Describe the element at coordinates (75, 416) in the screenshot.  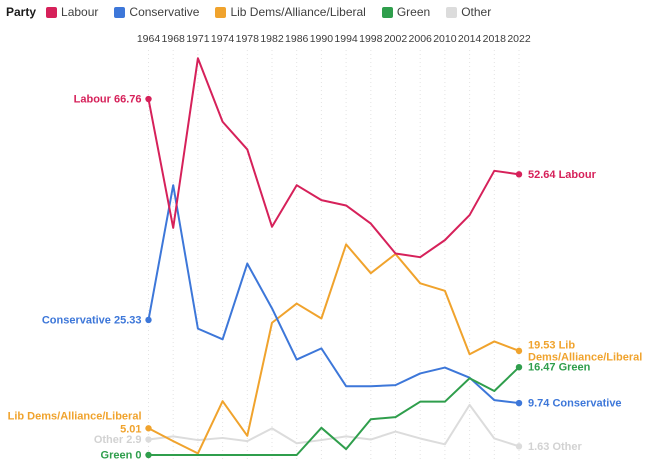
I see `lib-dems-alliance-liberal-start-label: Lib Dems/Alliance/Liberal` at that location.